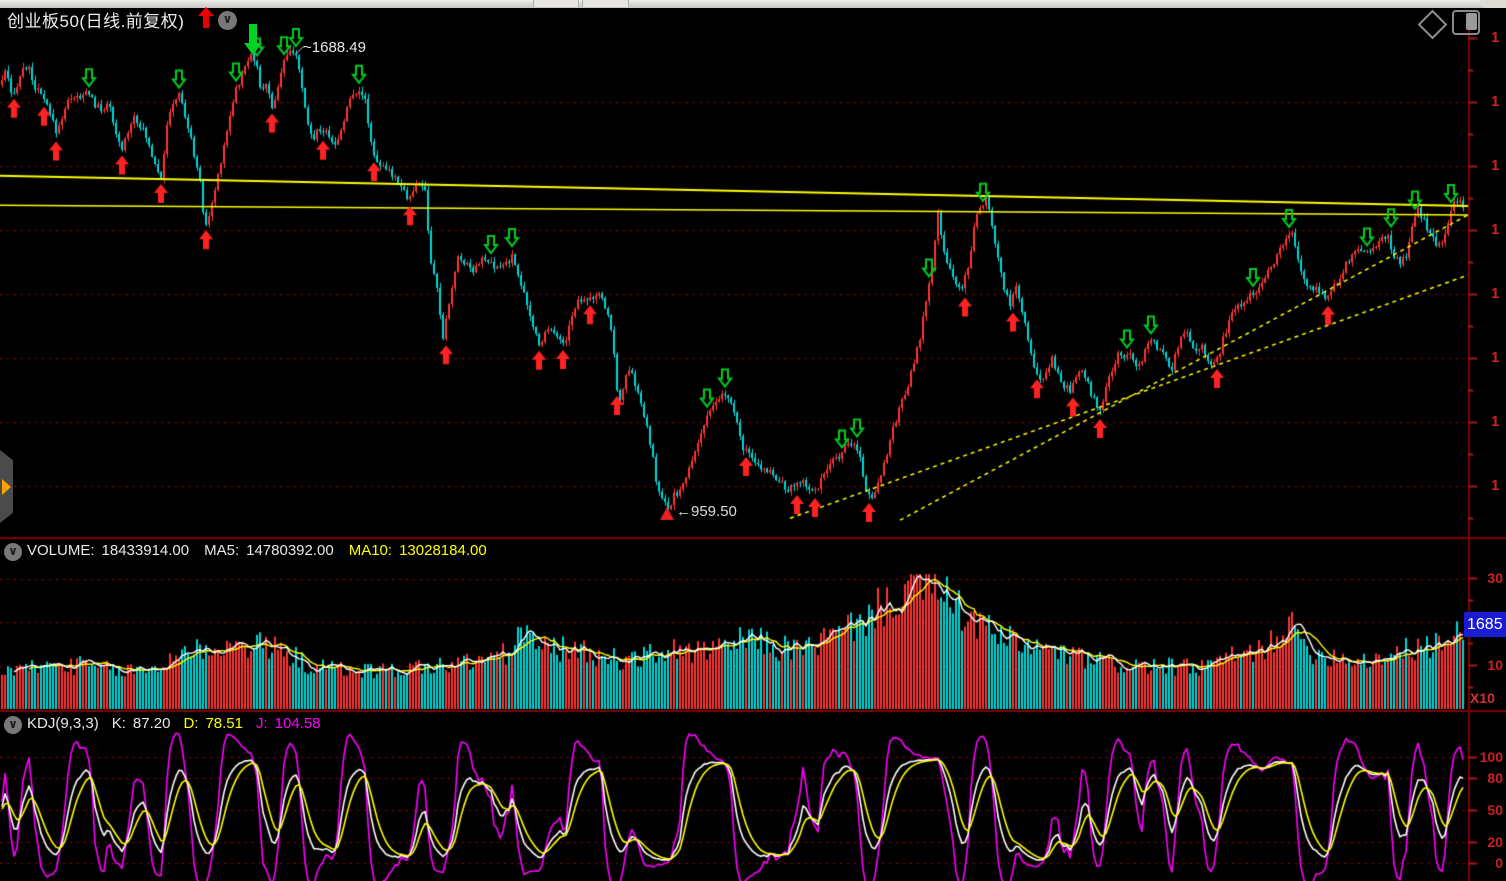  Describe the element at coordinates (13, 725) in the screenshot. I see `collapse-kdj-pane-button: ∨` at that location.